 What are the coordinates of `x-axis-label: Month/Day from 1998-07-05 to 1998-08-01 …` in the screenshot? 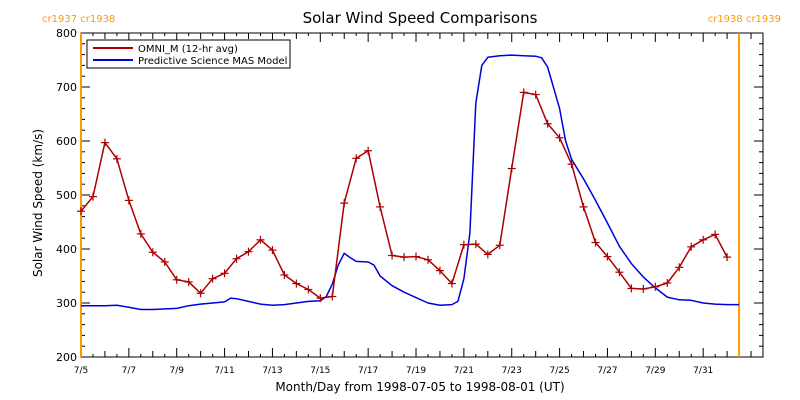 It's located at (419, 387).